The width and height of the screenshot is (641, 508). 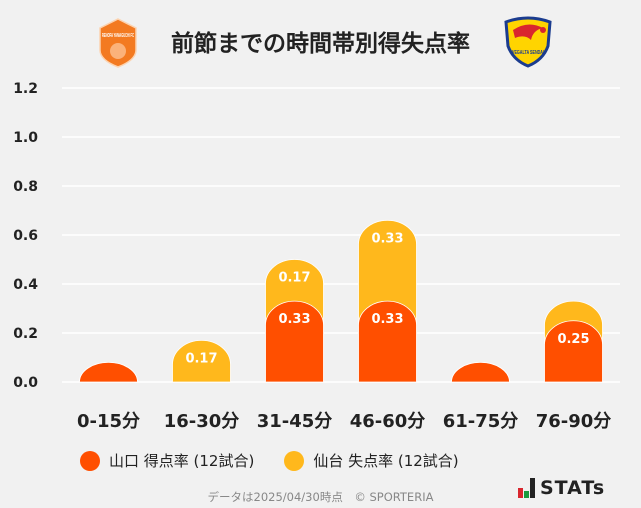 I want to click on chart-title: 前節までの時間帯別得失点率, so click(x=320, y=44).